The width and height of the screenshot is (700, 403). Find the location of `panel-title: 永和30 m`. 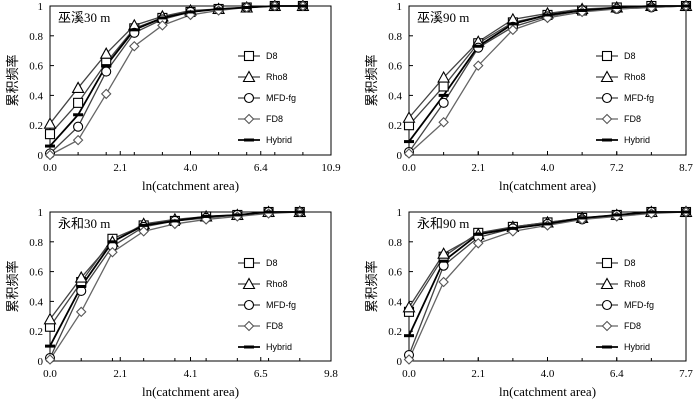

panel-title: 永和30 m is located at coordinates (84, 223).